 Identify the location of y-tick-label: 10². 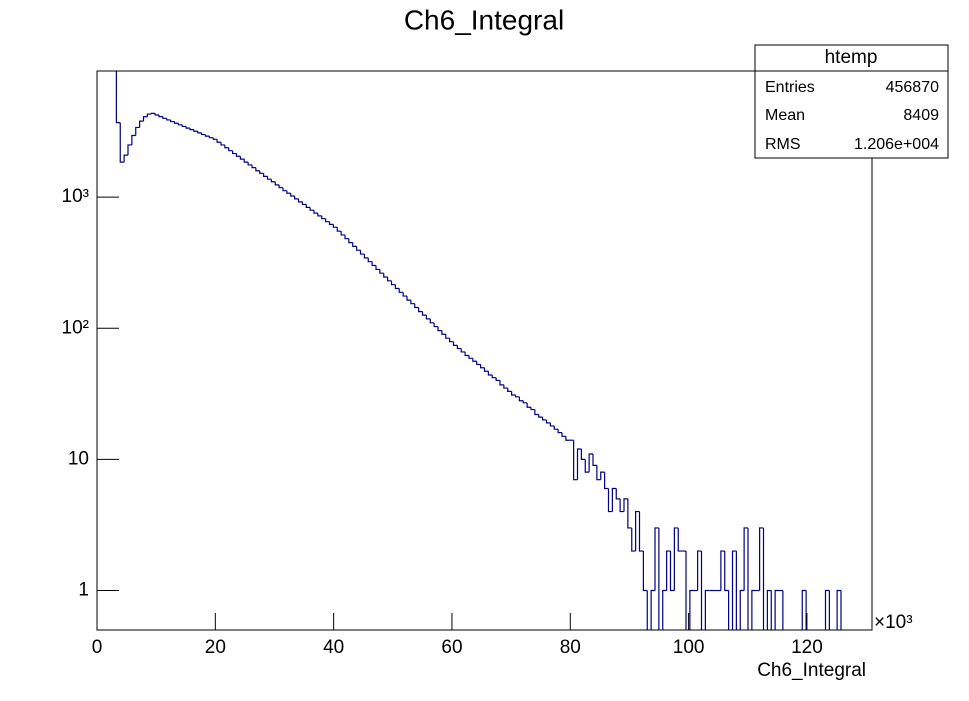
(75, 327).